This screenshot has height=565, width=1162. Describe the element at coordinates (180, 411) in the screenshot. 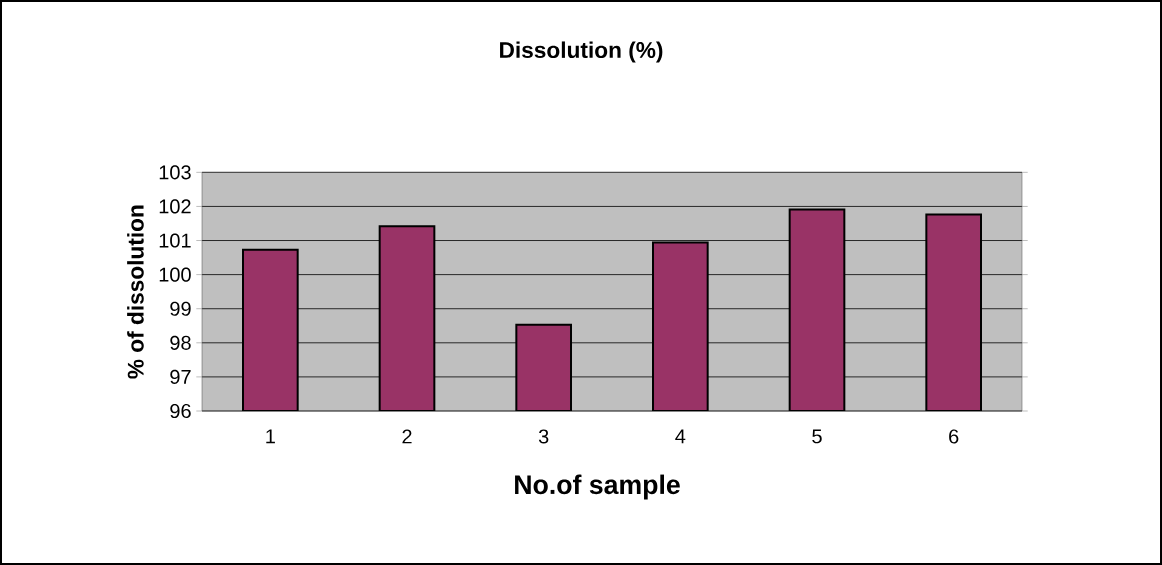

I see `y-tick-label: 96` at that location.